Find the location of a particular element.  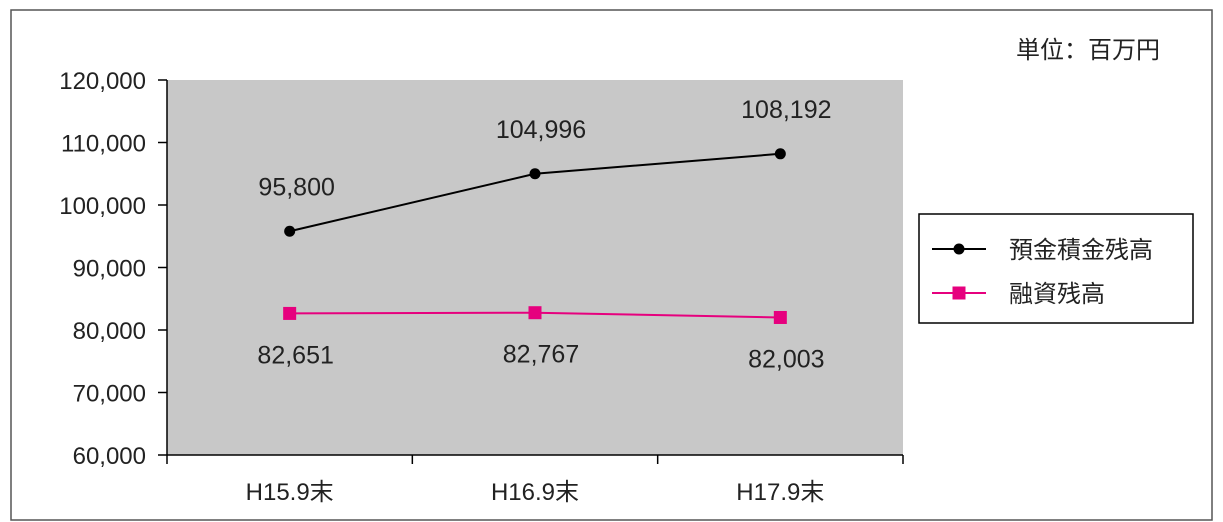

x-tick-label: H17.9末 is located at coordinates (780, 492).